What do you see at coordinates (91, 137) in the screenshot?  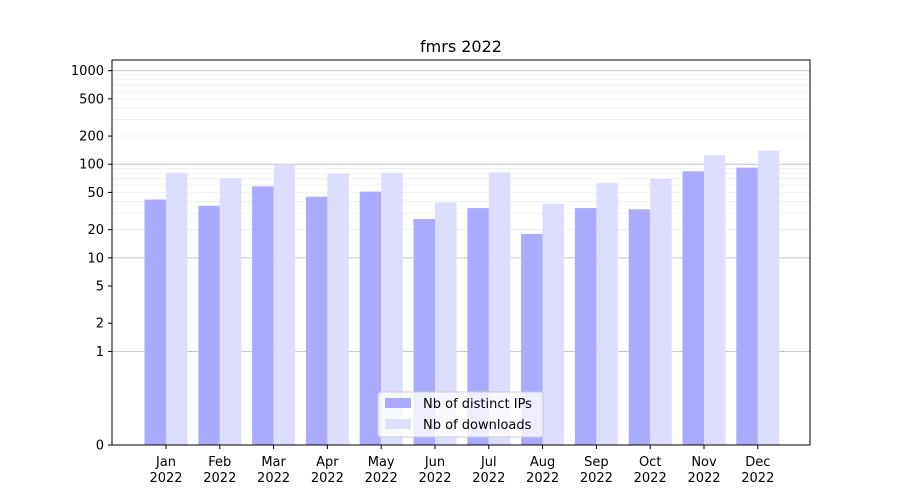 I see `y-tick-label: 200` at bounding box center [91, 137].